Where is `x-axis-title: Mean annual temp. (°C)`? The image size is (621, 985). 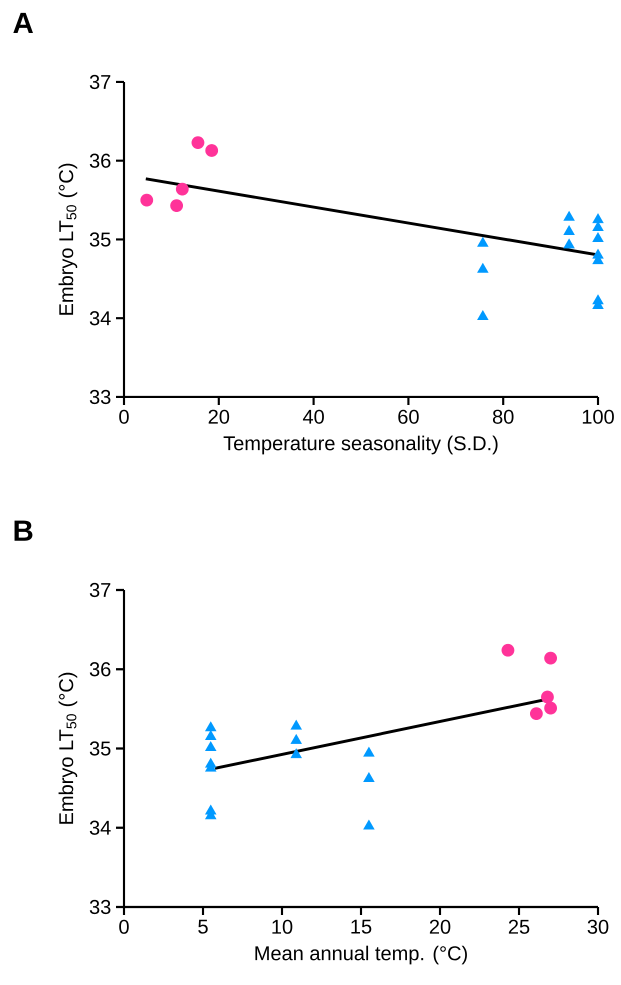
x-axis-title: Mean annual temp. (°C) is located at coordinates (361, 955).